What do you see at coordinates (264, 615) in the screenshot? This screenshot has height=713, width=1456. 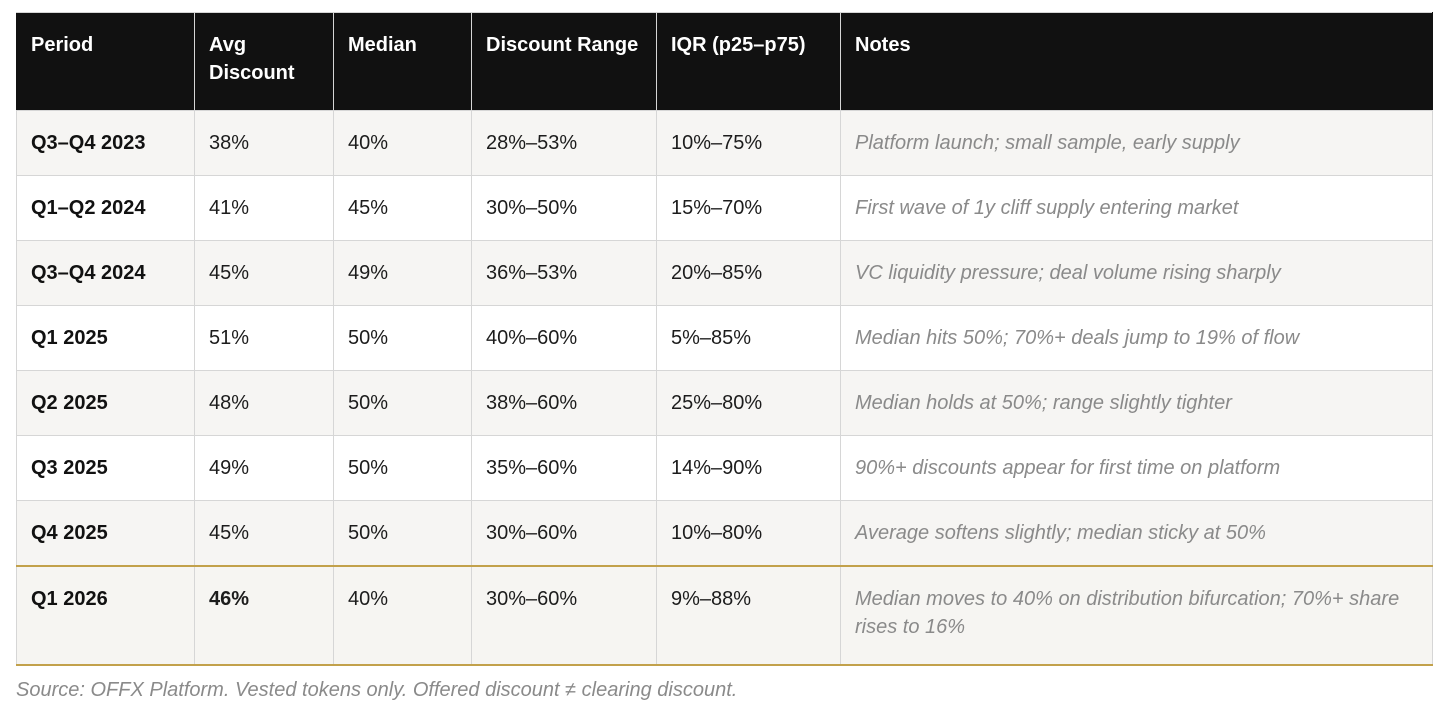 I see `avg-discount-cell: 46%` at bounding box center [264, 615].